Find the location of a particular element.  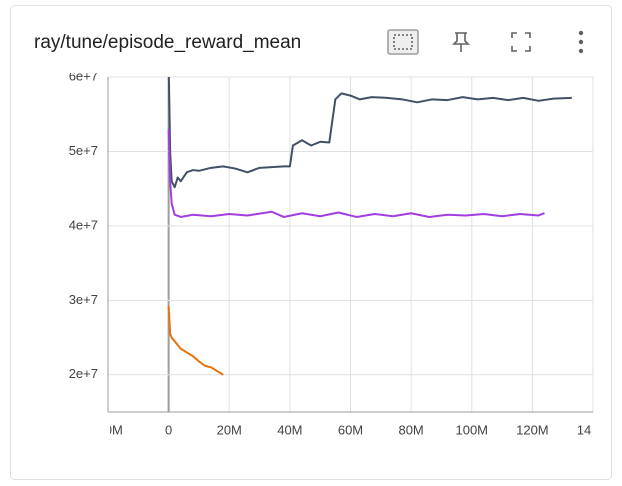

x-axis-labels: -20M 0 20M 40M 60M 80M 100M 120M 140M is located at coordinates (351, 429).